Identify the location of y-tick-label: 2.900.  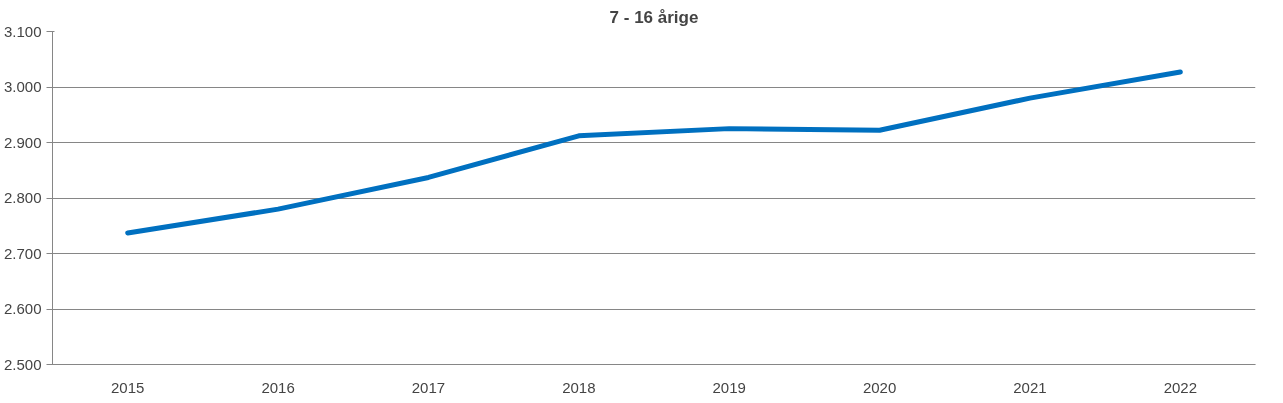
(22, 142).